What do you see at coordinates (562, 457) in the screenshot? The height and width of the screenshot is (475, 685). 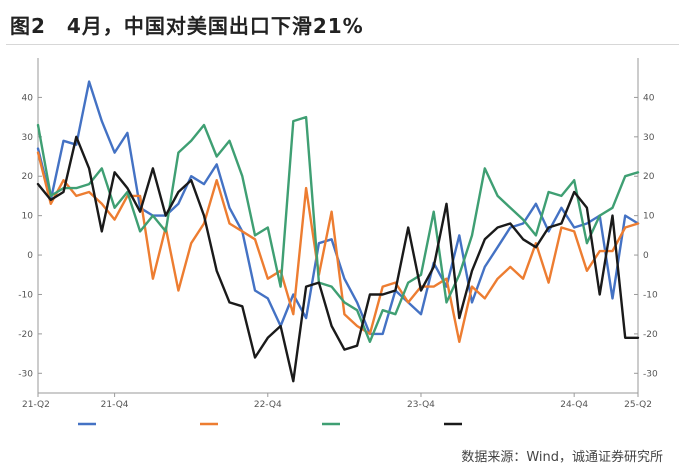 I see `source-note: 数据来源：Wind，诚通证券研究所` at bounding box center [562, 457].